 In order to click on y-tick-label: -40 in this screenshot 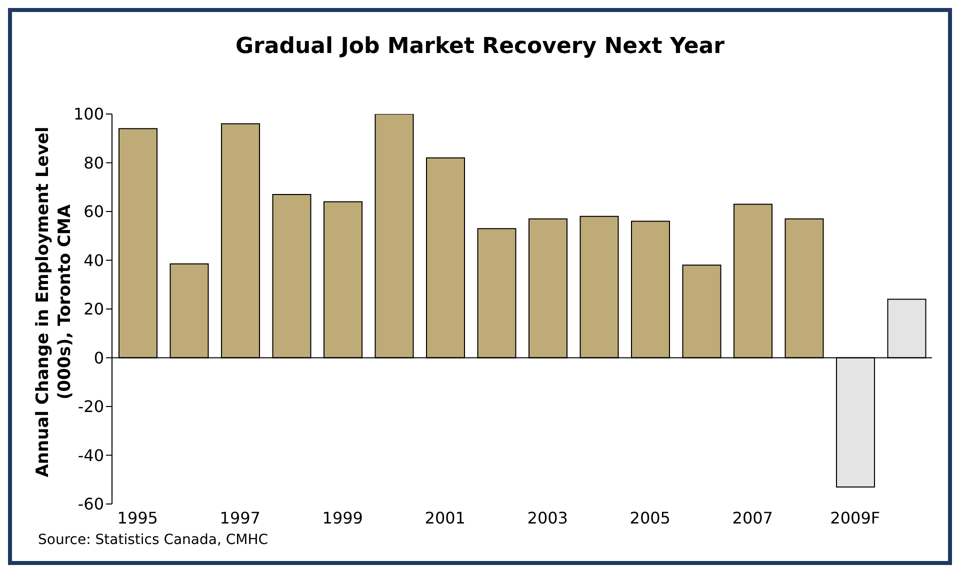, I will do `click(91, 455)`.